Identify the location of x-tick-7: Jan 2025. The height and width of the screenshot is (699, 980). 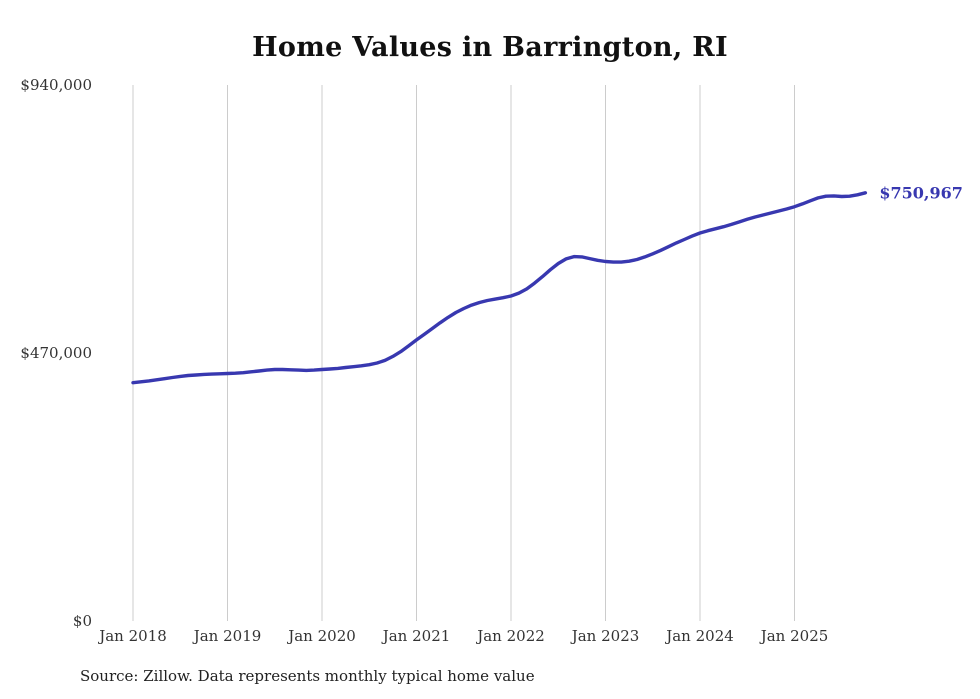
(794, 636).